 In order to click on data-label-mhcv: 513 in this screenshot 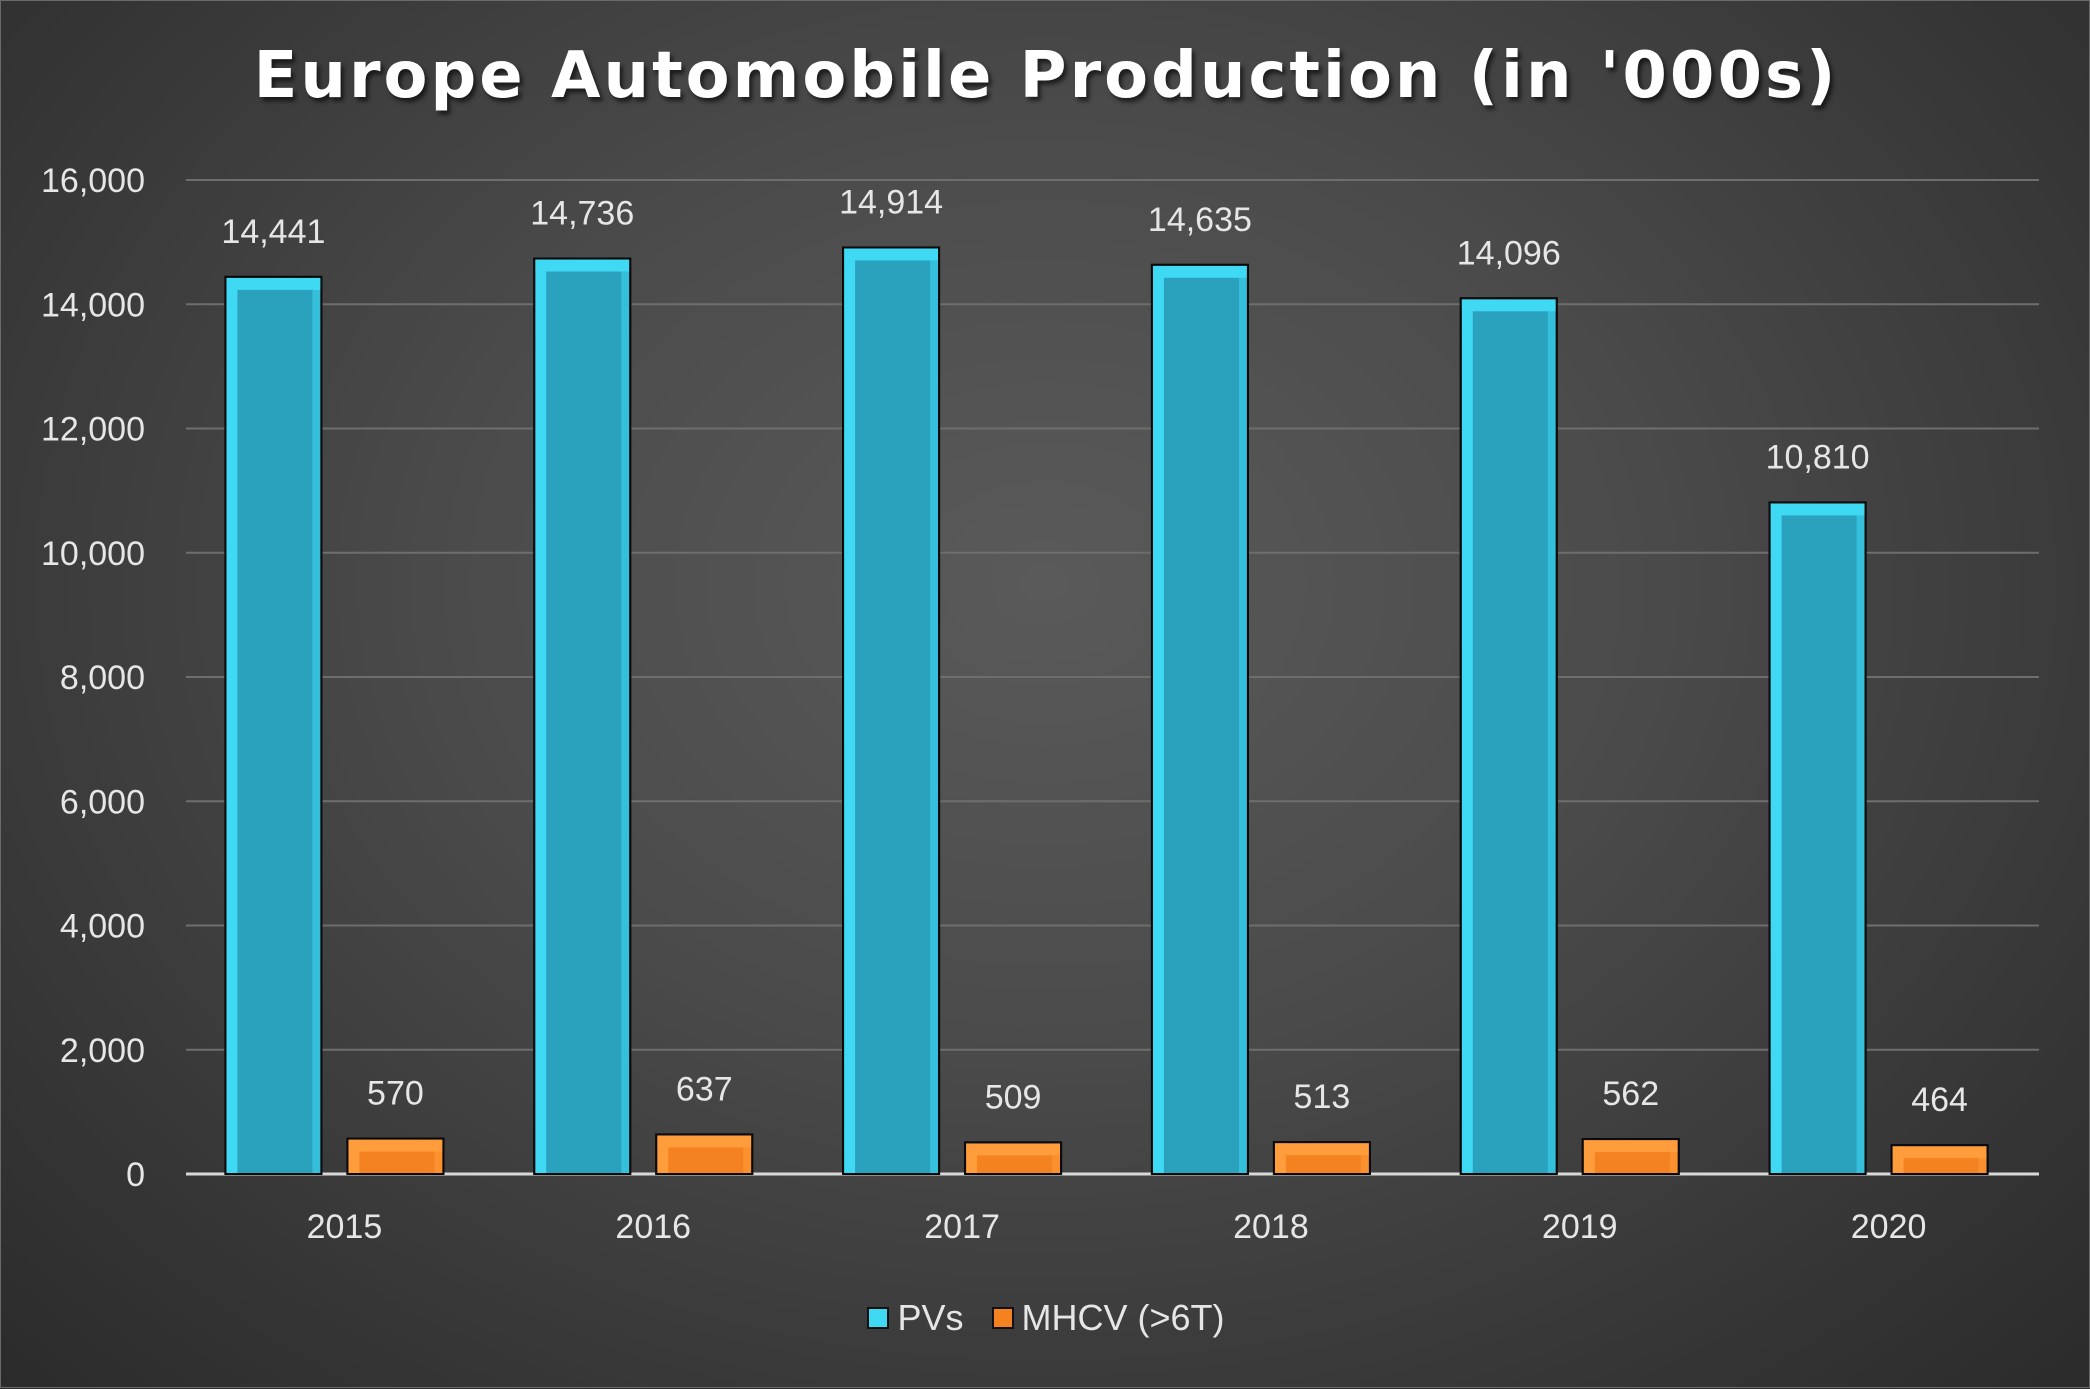, I will do `click(1322, 1097)`.